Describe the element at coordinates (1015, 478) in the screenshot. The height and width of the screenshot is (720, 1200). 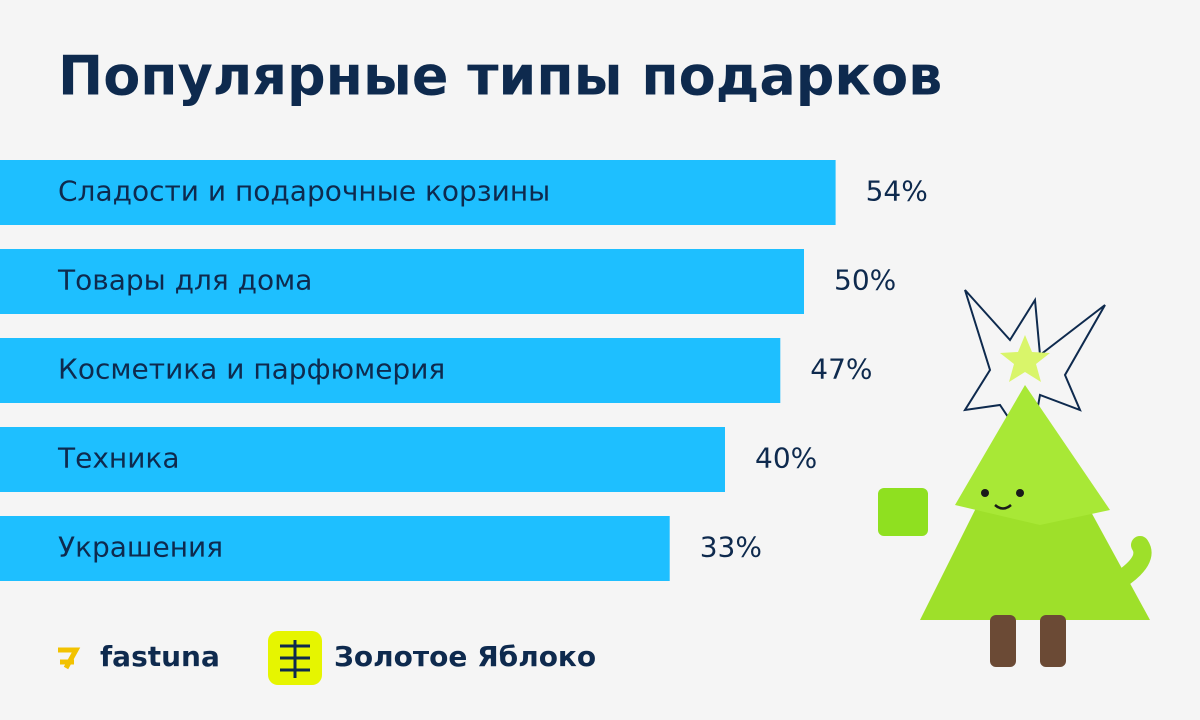
I see `tree-illustration` at that location.